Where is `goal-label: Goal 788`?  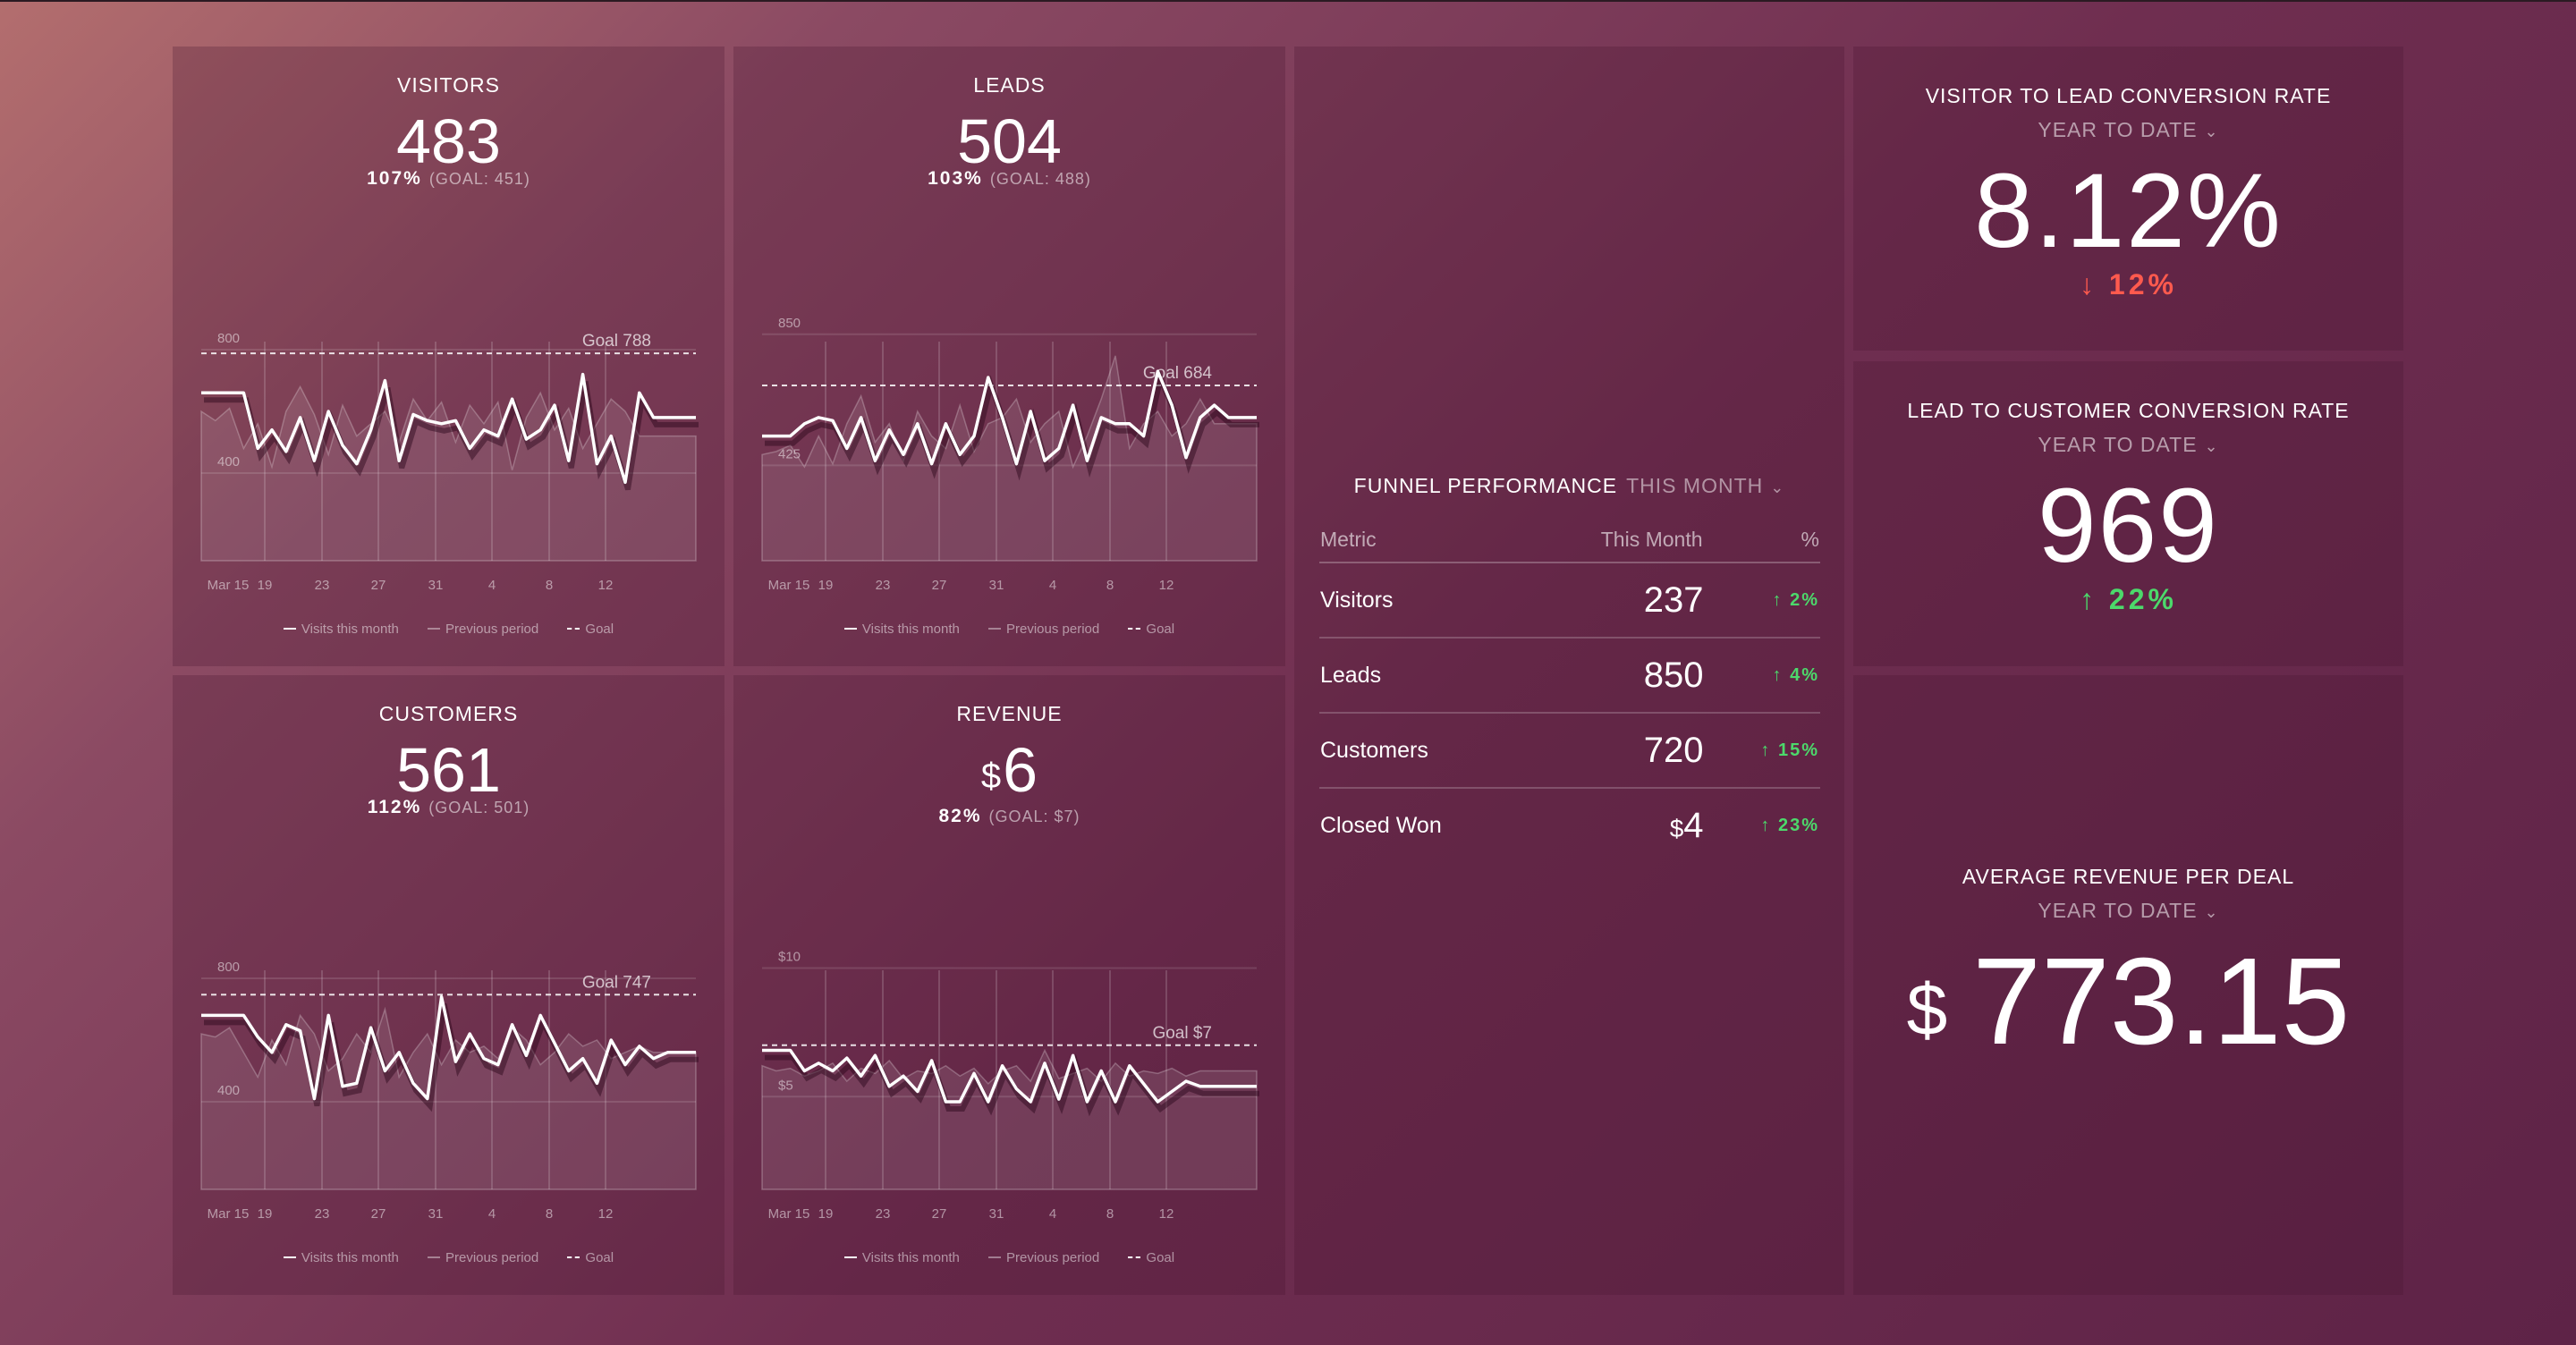
goal-label: Goal 788 is located at coordinates (616, 341).